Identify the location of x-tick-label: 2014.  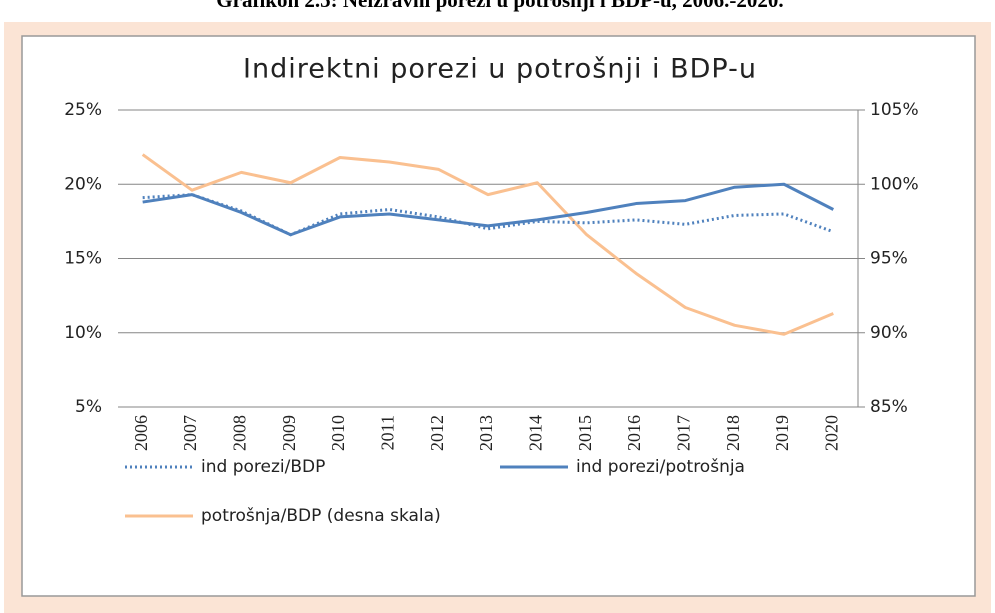
(535, 433).